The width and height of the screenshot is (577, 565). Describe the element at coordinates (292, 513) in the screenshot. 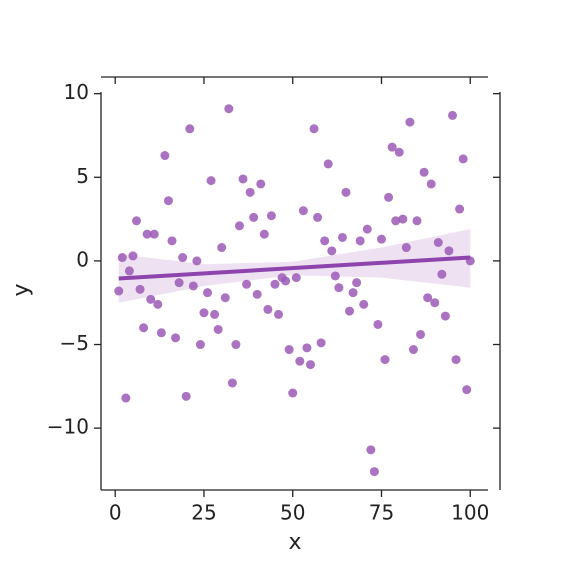

I see `x-tick-label: 50` at that location.